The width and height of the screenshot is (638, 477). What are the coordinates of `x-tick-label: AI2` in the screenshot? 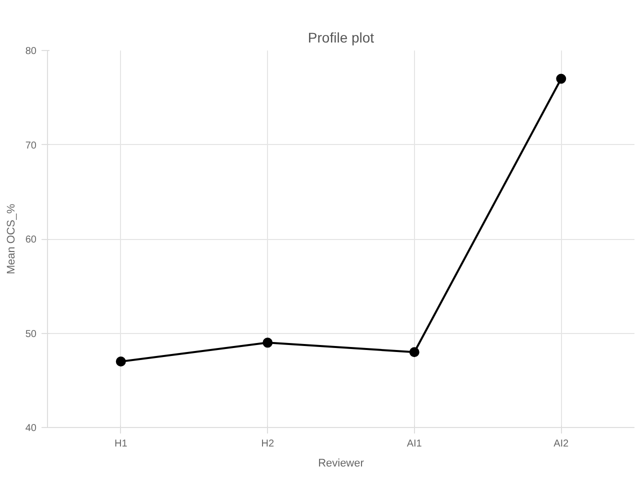 It's located at (562, 444).